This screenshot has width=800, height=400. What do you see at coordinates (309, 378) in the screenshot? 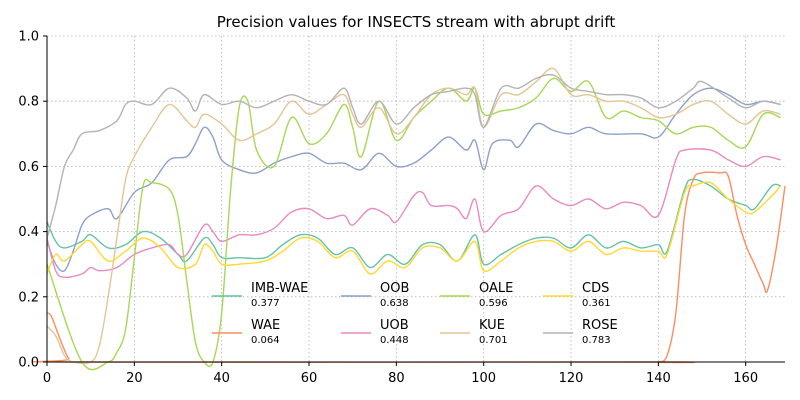
I see `x-tick-label: 60` at bounding box center [309, 378].